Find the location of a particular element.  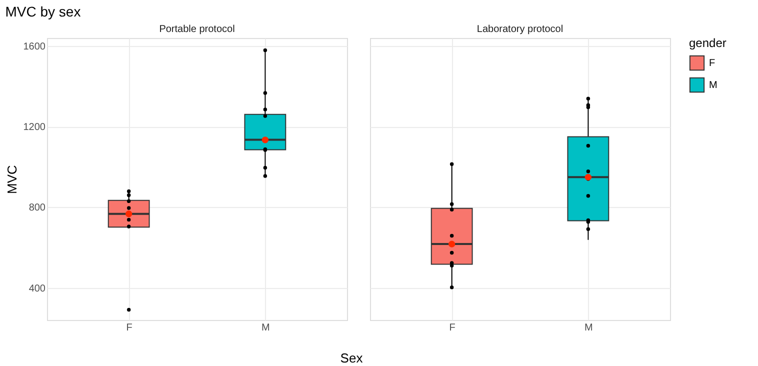

x-axis-title: Sex is located at coordinates (352, 358).